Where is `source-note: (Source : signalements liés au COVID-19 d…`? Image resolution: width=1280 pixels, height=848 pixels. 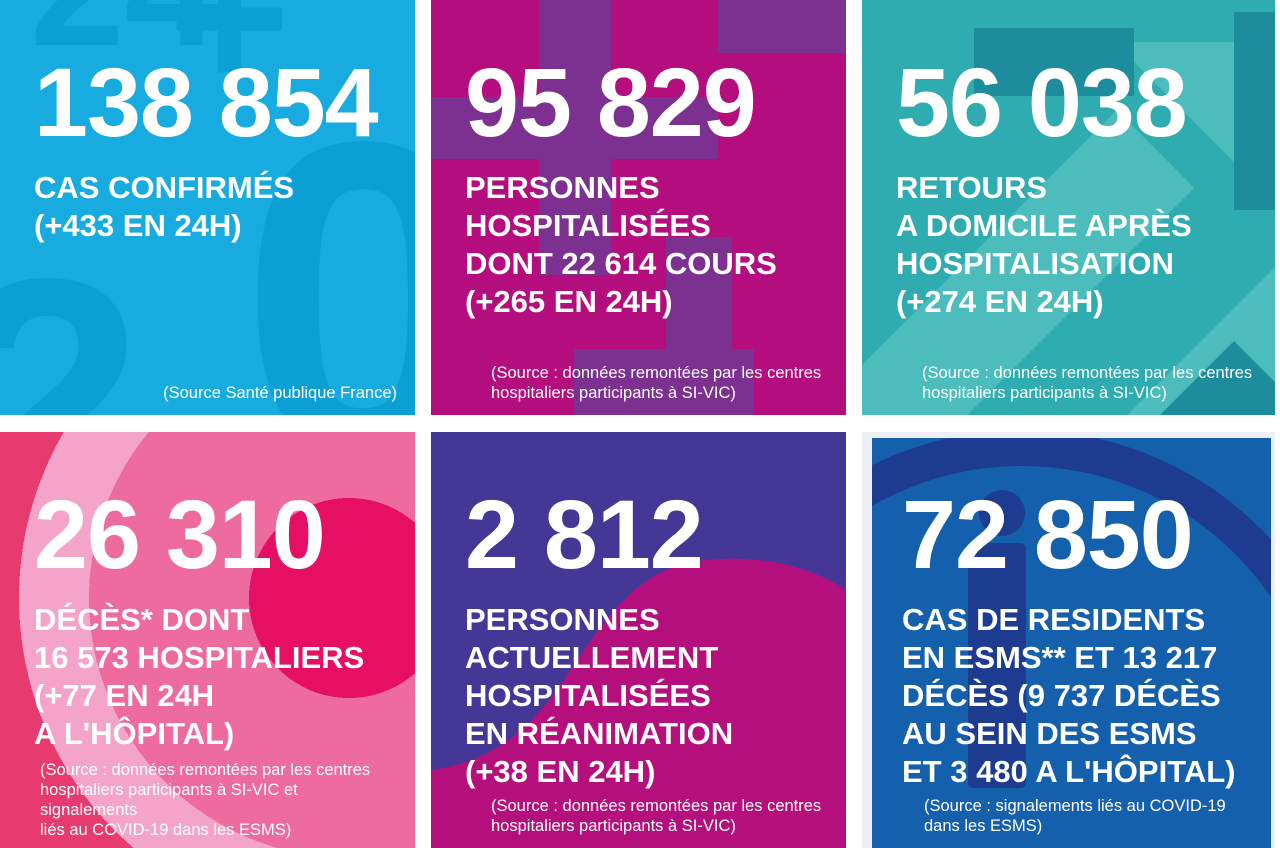
source-note: (Source : signalements liés au COVID-19 d… is located at coordinates (1075, 816).